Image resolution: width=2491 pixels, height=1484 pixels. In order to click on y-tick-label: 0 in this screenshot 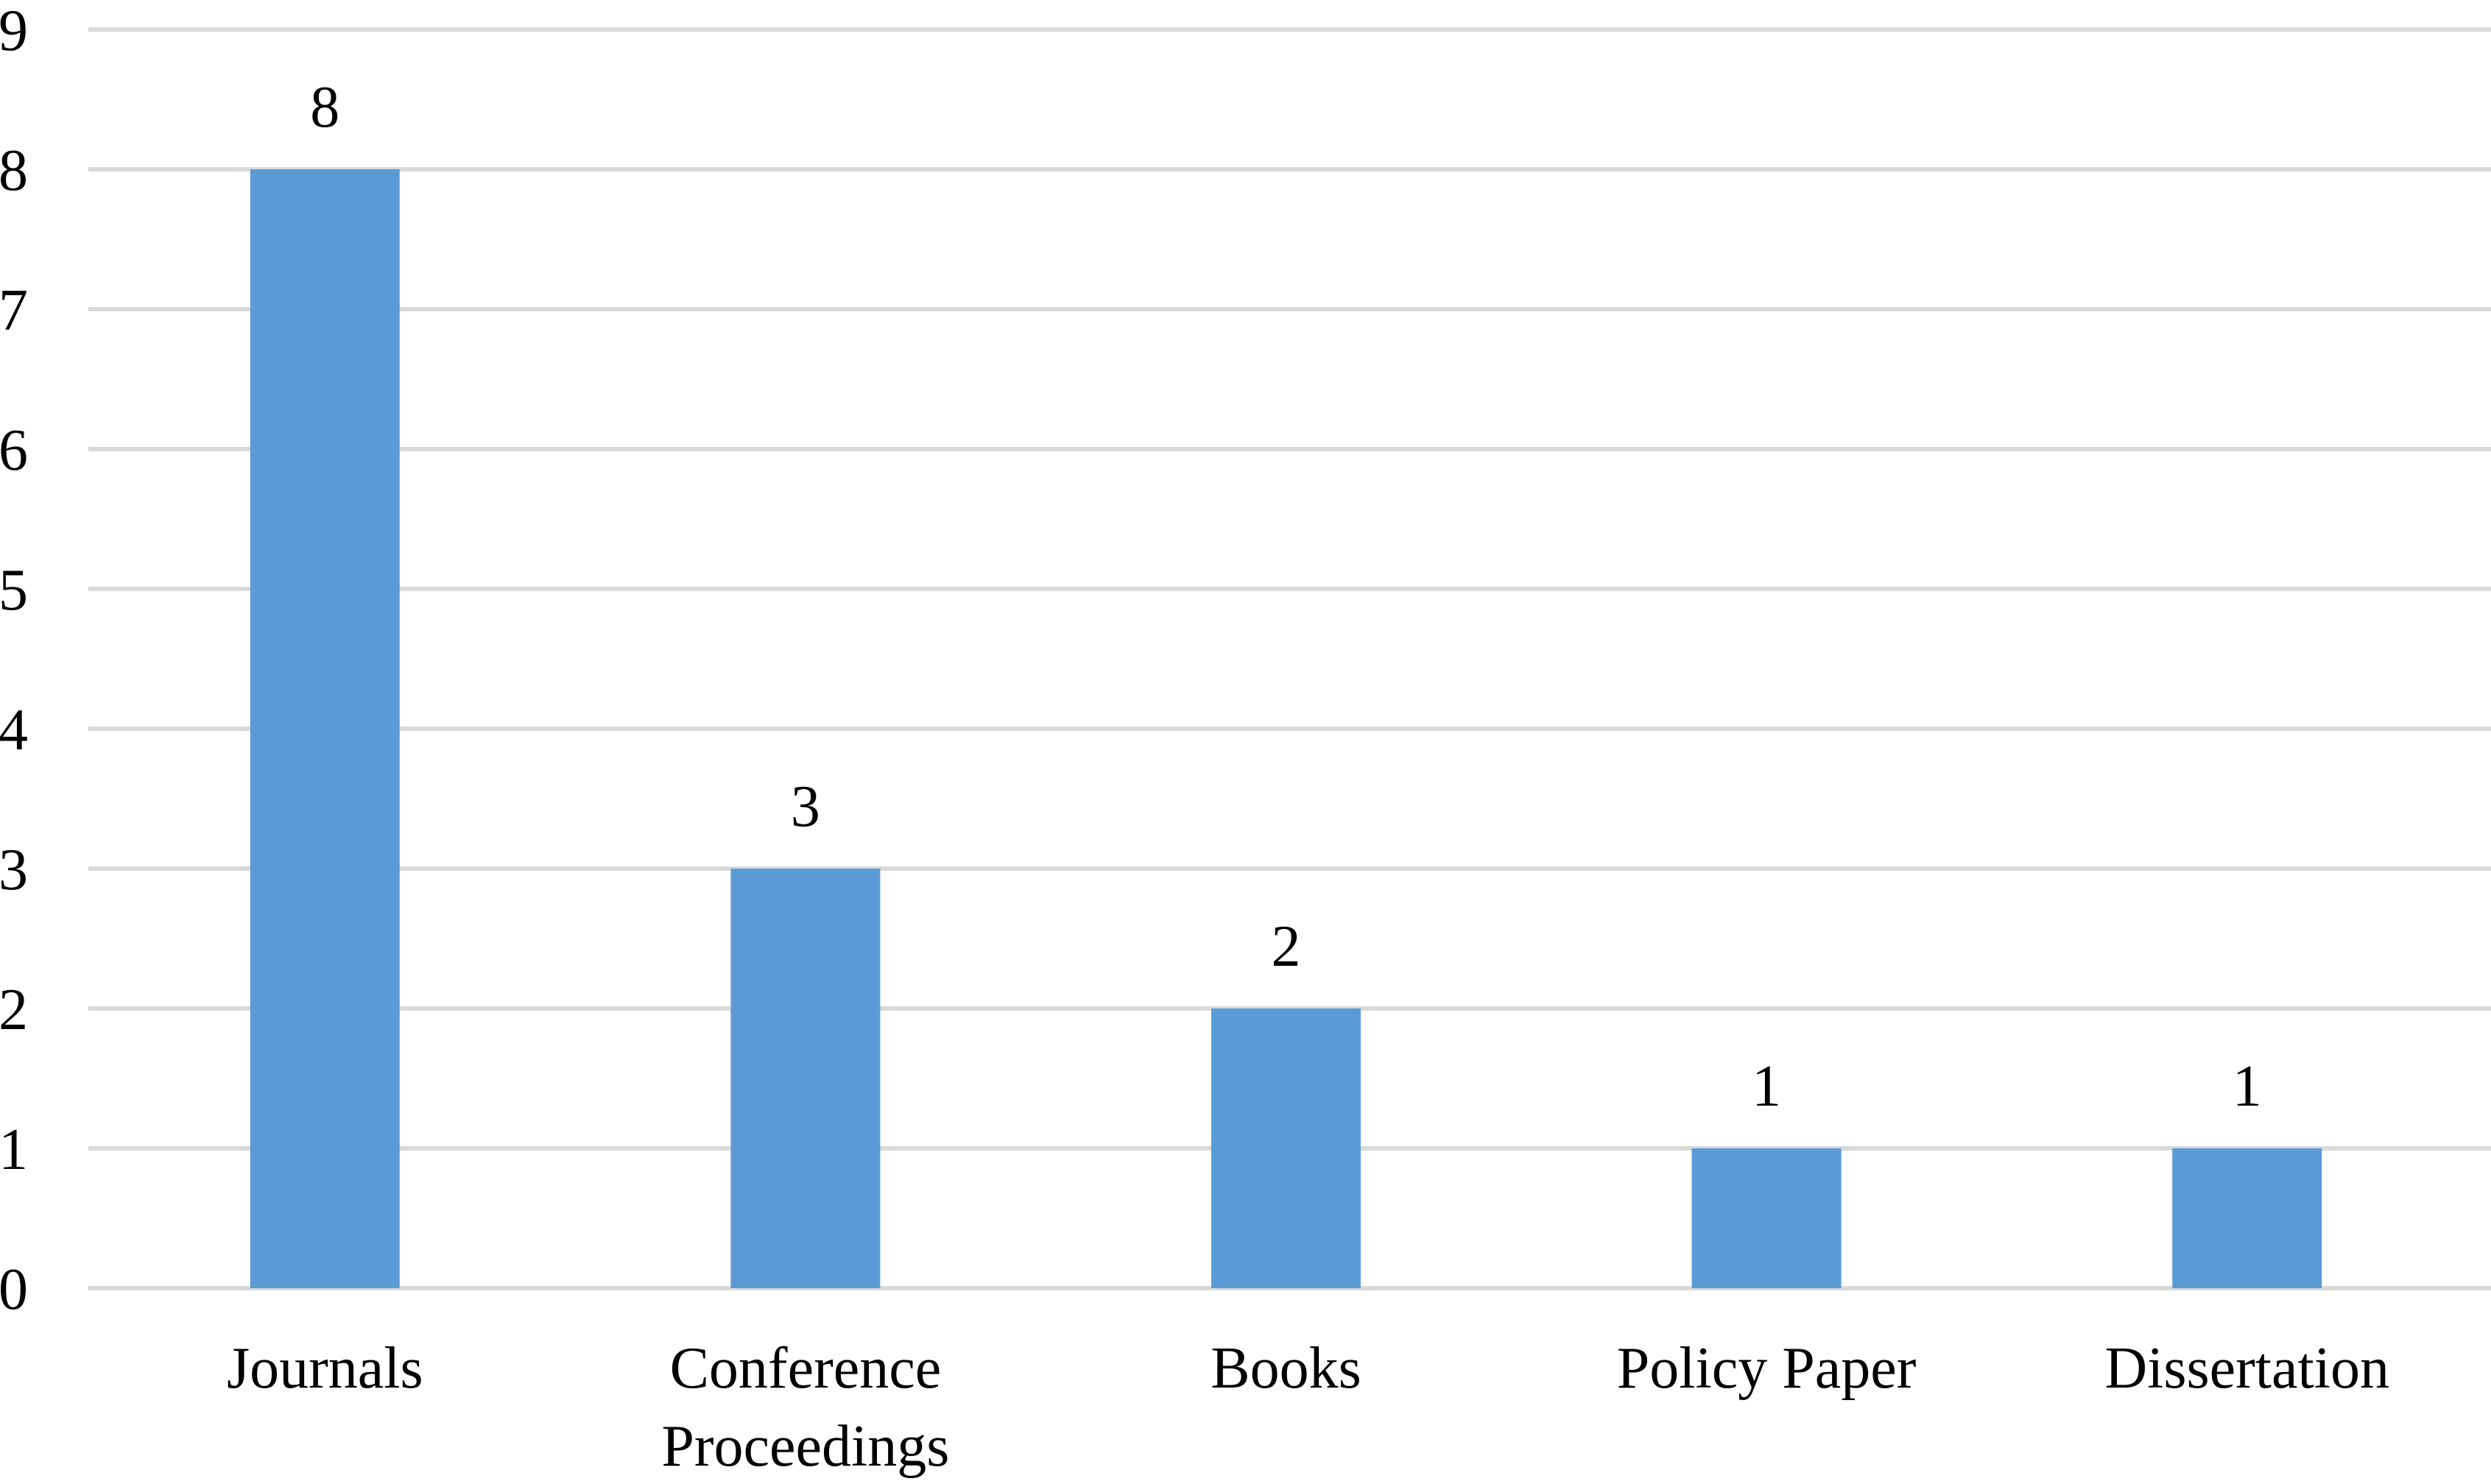, I will do `click(14, 1289)`.